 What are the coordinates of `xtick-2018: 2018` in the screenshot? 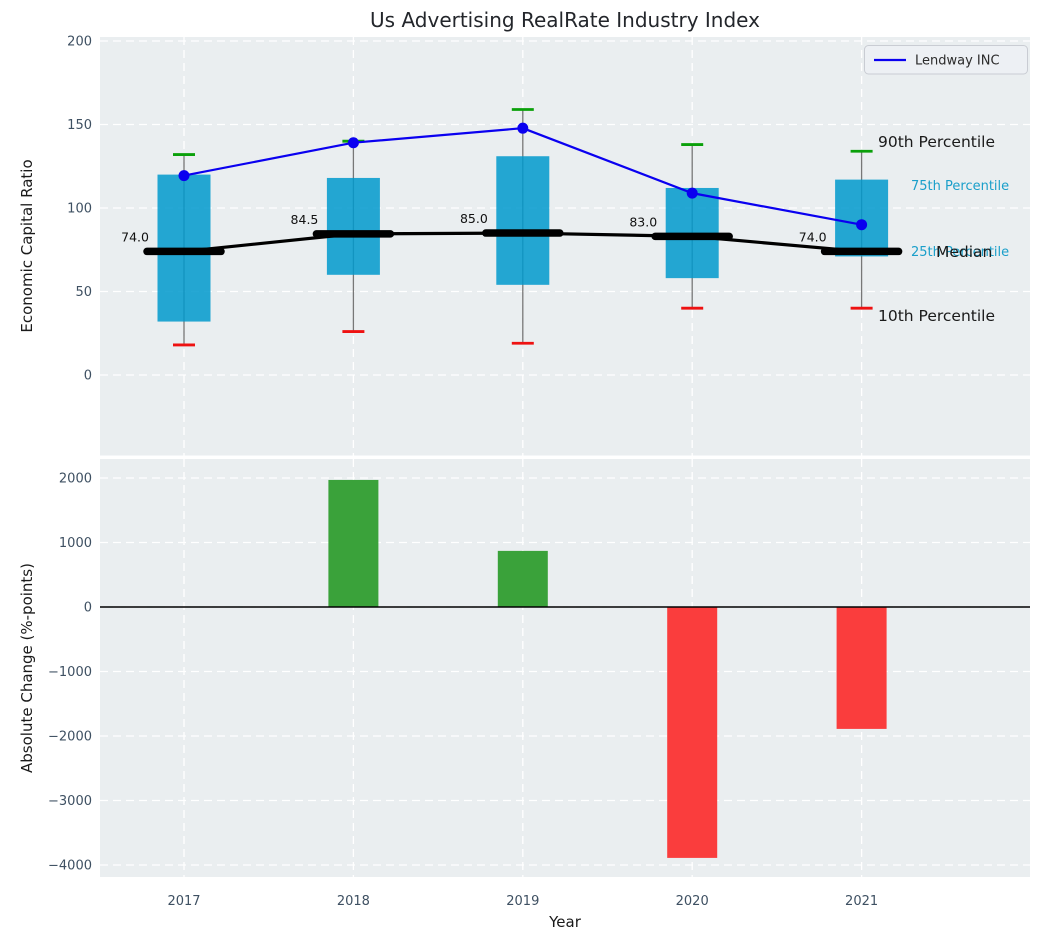 It's located at (353, 901).